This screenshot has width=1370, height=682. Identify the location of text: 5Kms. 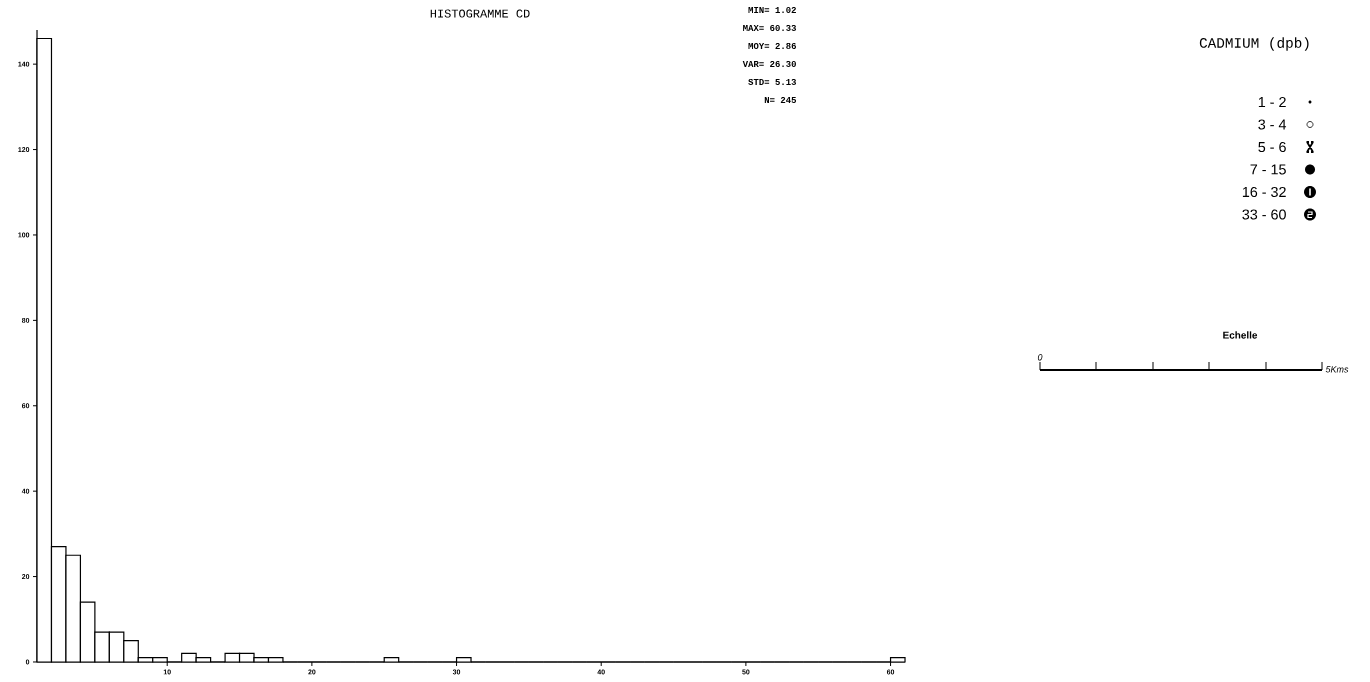
(1337, 369).